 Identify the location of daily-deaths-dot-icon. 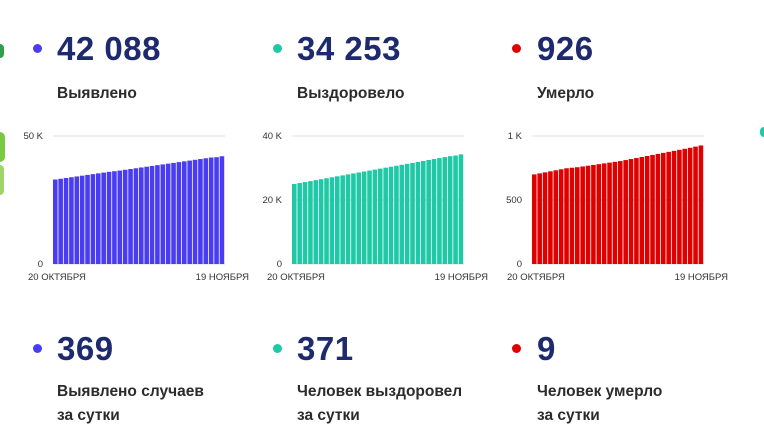
(516, 348).